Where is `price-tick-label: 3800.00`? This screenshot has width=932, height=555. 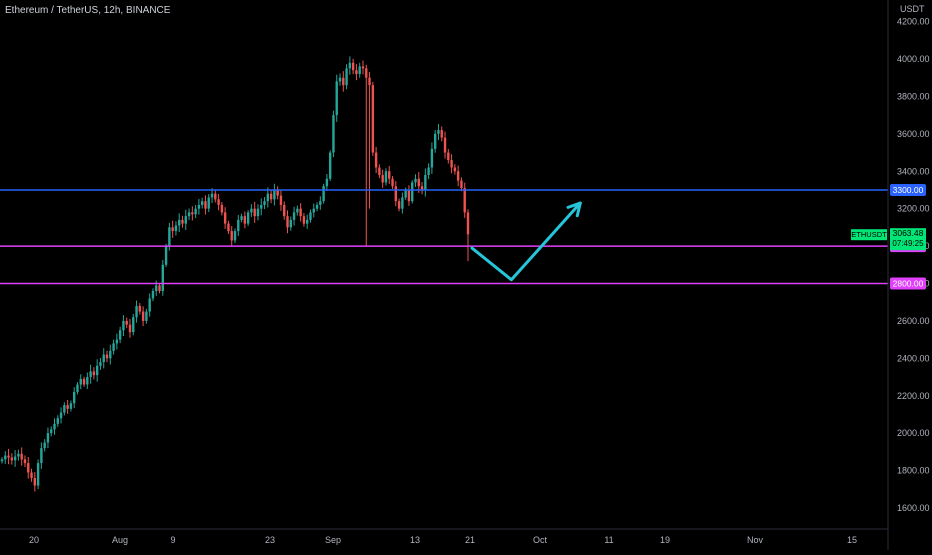 price-tick-label: 3800.00 is located at coordinates (913, 96).